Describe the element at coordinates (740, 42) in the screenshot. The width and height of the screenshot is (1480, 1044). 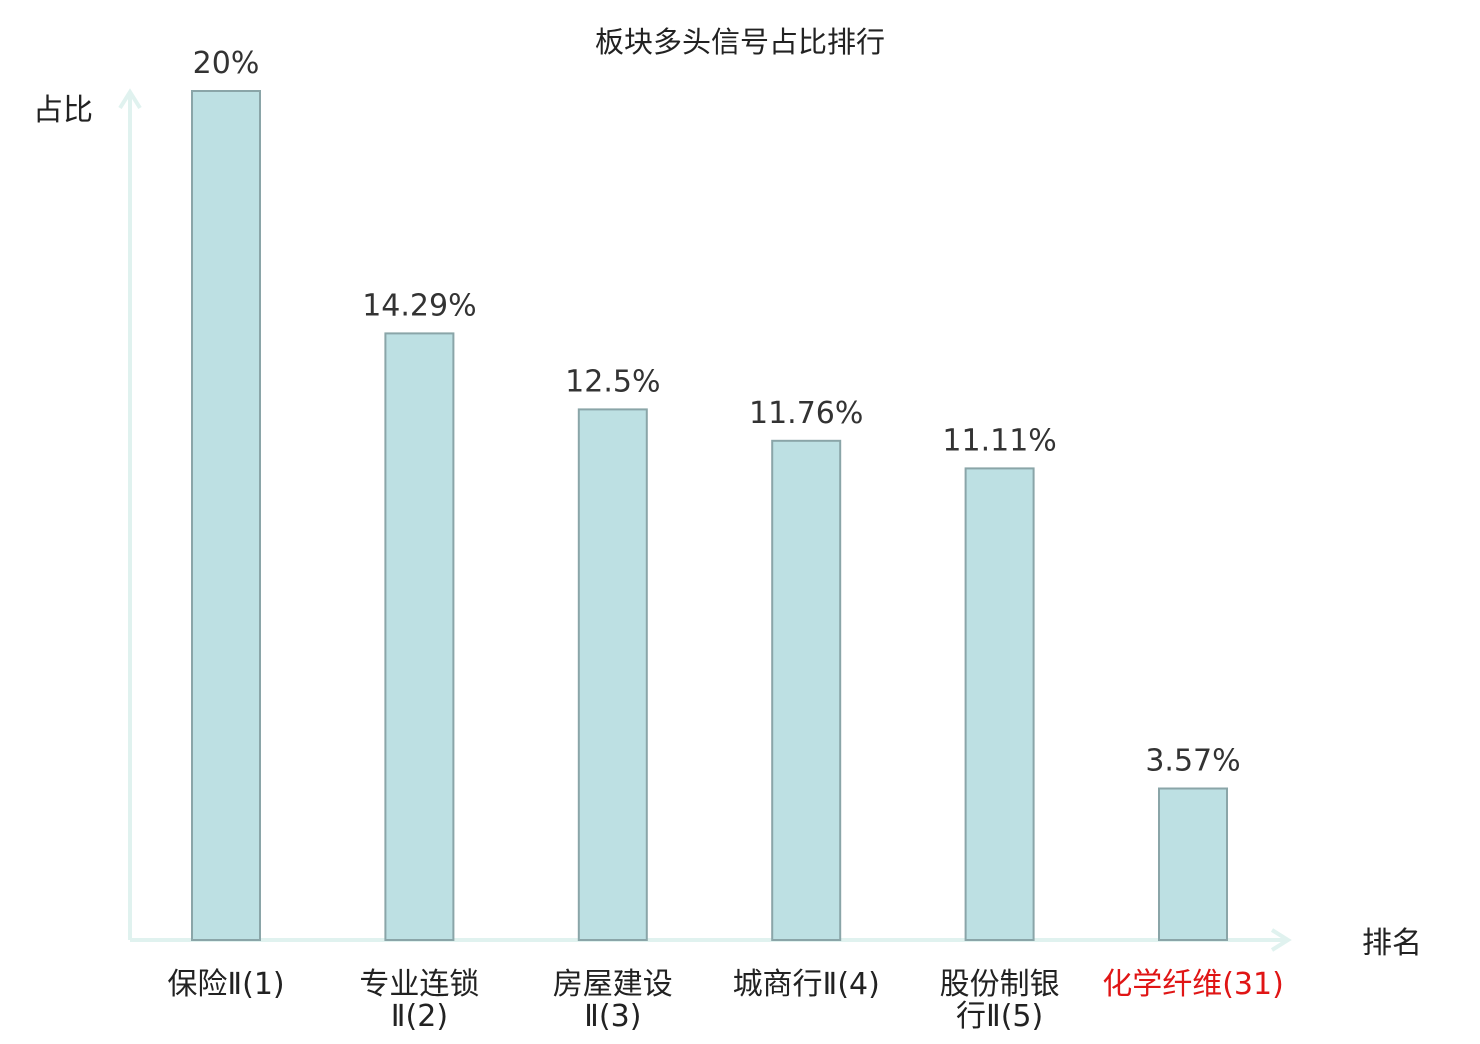
I see `chart-title: 板块多头信号占比排行` at that location.